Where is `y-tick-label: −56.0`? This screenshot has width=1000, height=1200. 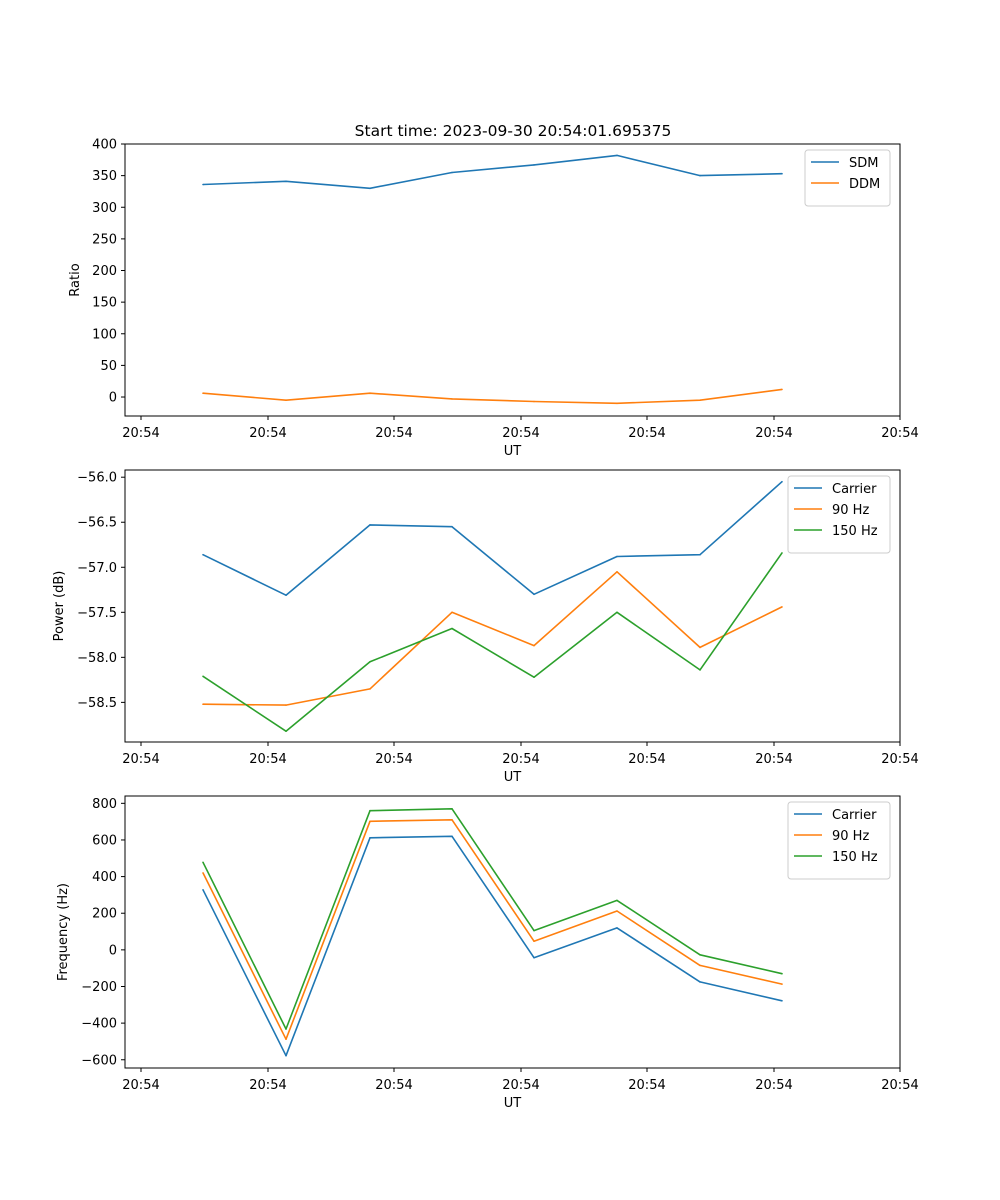
y-tick-label: −56.0 is located at coordinates (97, 478).